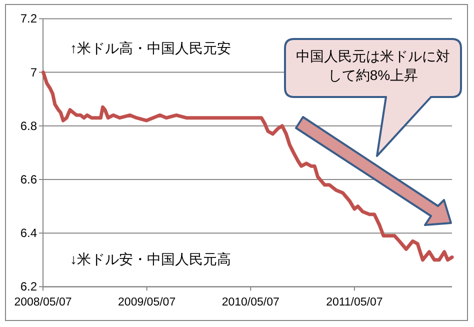 The height and width of the screenshot is (327, 474). Describe the element at coordinates (29, 19) in the screenshot. I see `y-tick-label: 7.2` at that location.